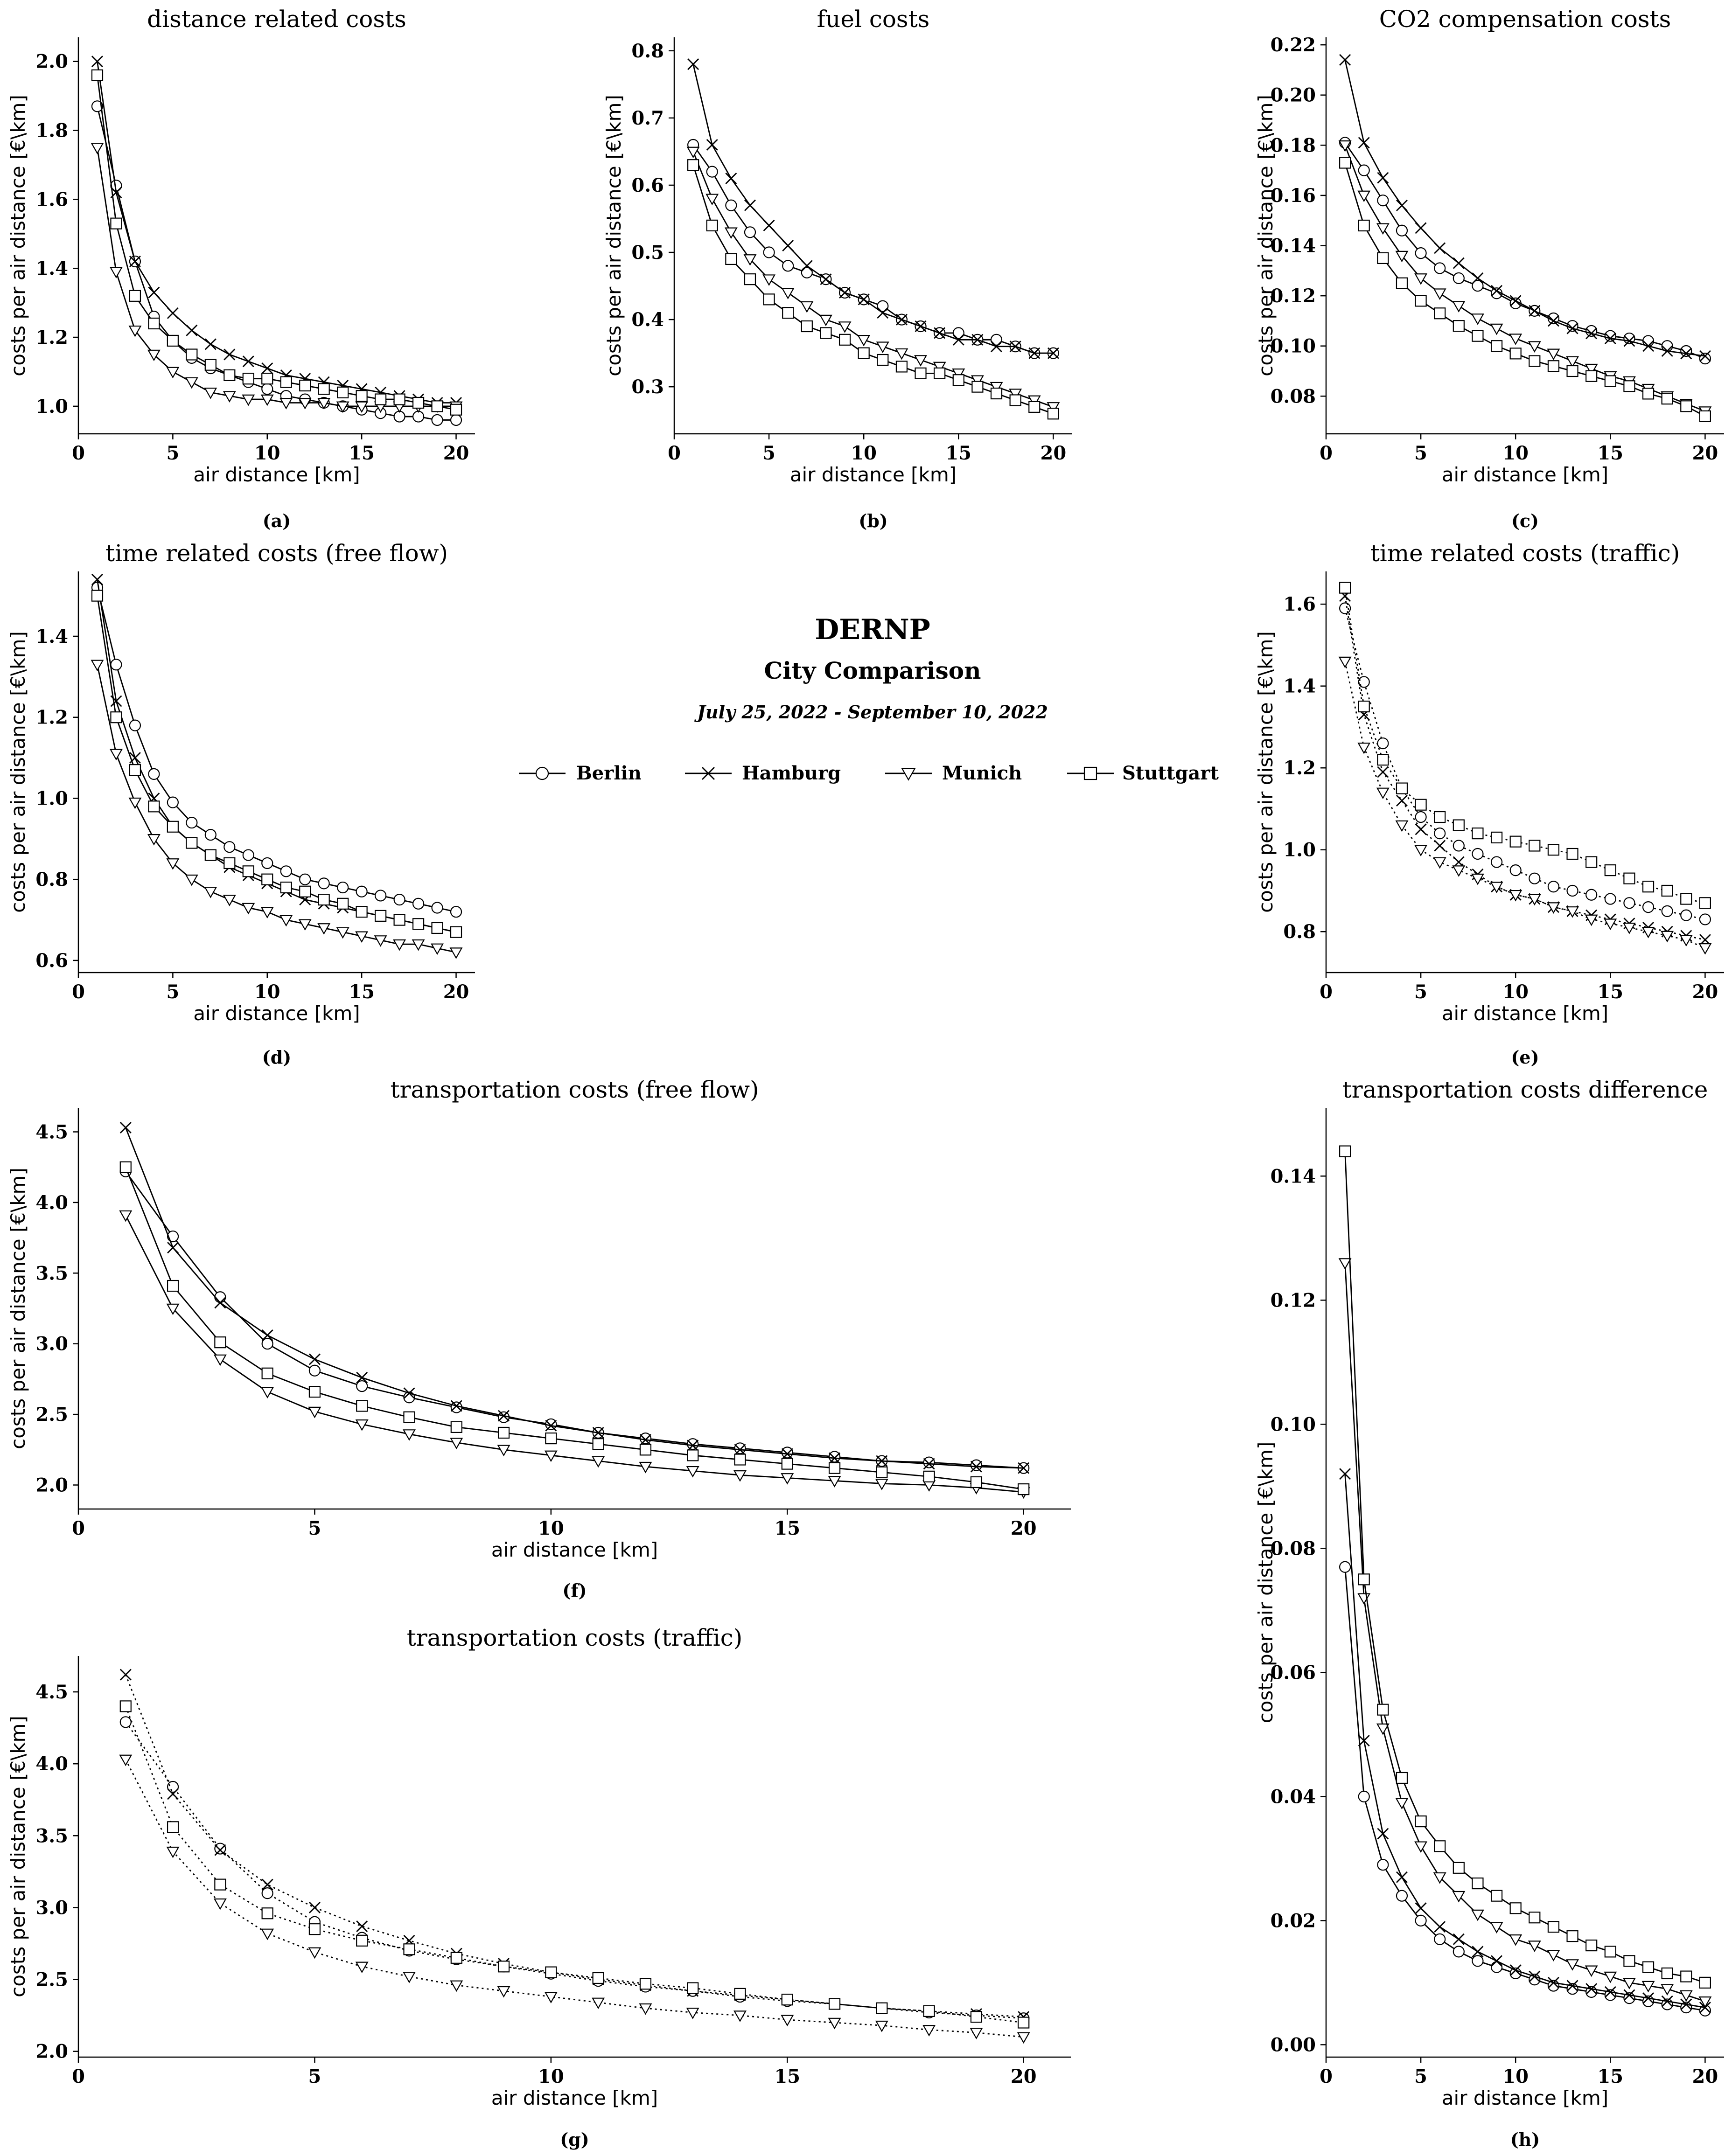 The width and height of the screenshot is (1732, 2156). I want to click on chart-e-point-hamburg, so click(1421, 829).